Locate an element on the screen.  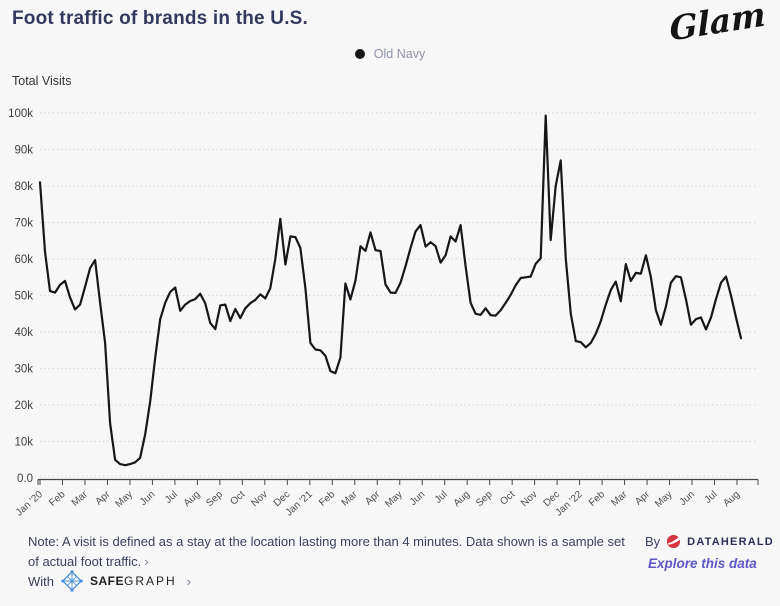
y-tick-label: 100k is located at coordinates (20, 114).